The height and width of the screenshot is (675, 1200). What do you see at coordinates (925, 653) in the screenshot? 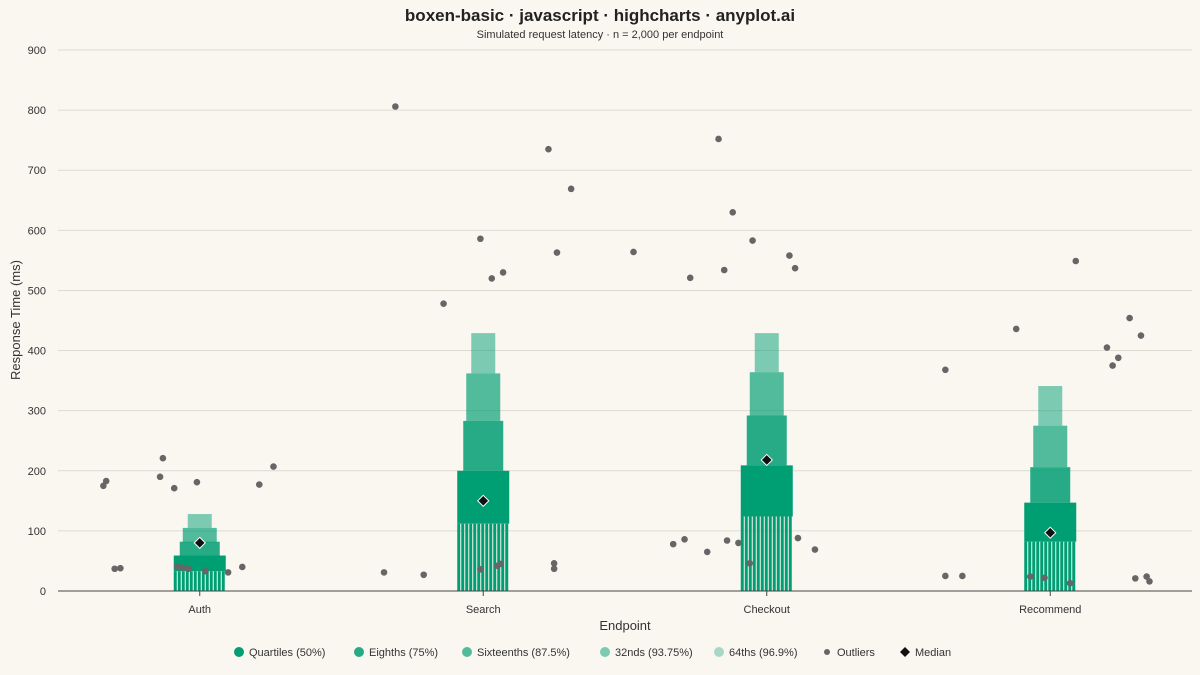
I see `legend-item: Median` at bounding box center [925, 653].